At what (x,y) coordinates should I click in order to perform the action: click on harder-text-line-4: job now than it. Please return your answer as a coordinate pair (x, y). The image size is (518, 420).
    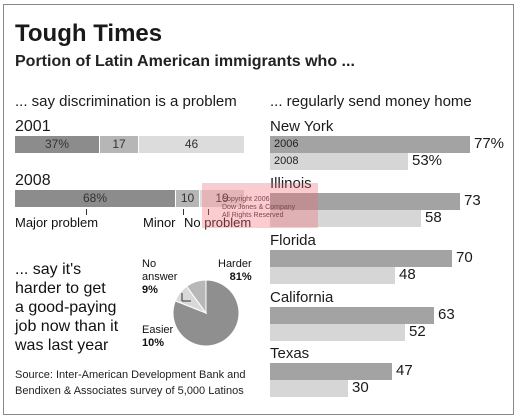
    Looking at the image, I should click on (67, 326).